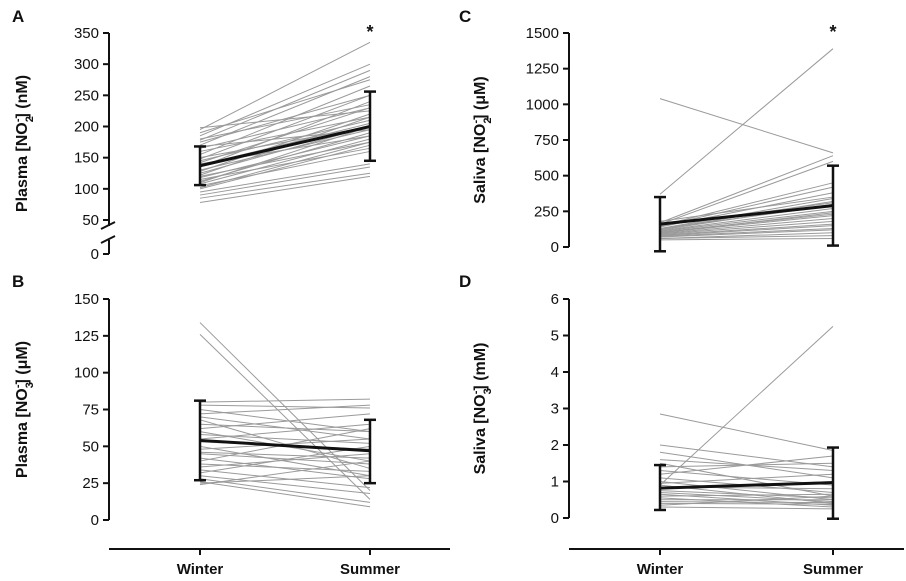  What do you see at coordinates (86, 64) in the screenshot?
I see `y-tick-label: 300` at bounding box center [86, 64].